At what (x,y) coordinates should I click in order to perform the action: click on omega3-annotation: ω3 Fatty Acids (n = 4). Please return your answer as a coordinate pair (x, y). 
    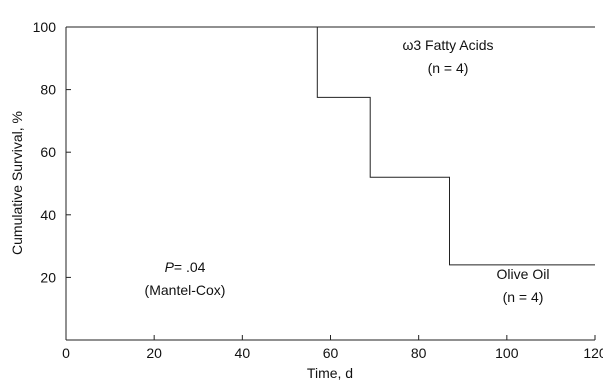
    Looking at the image, I should click on (447, 56).